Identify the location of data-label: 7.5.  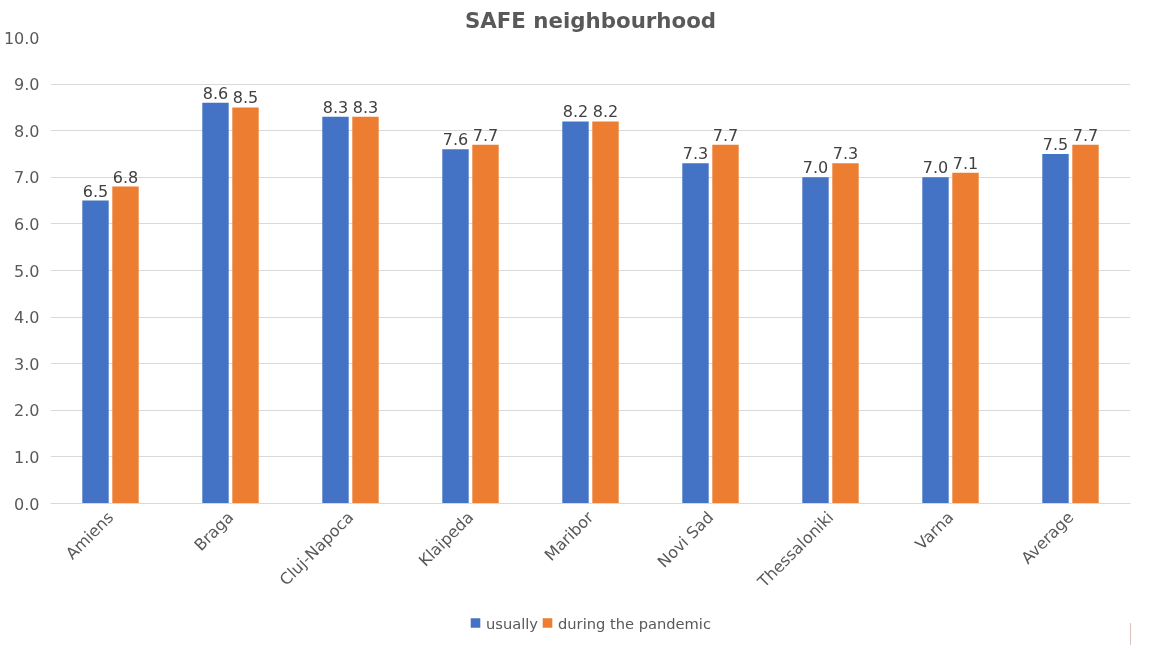
(1055, 144).